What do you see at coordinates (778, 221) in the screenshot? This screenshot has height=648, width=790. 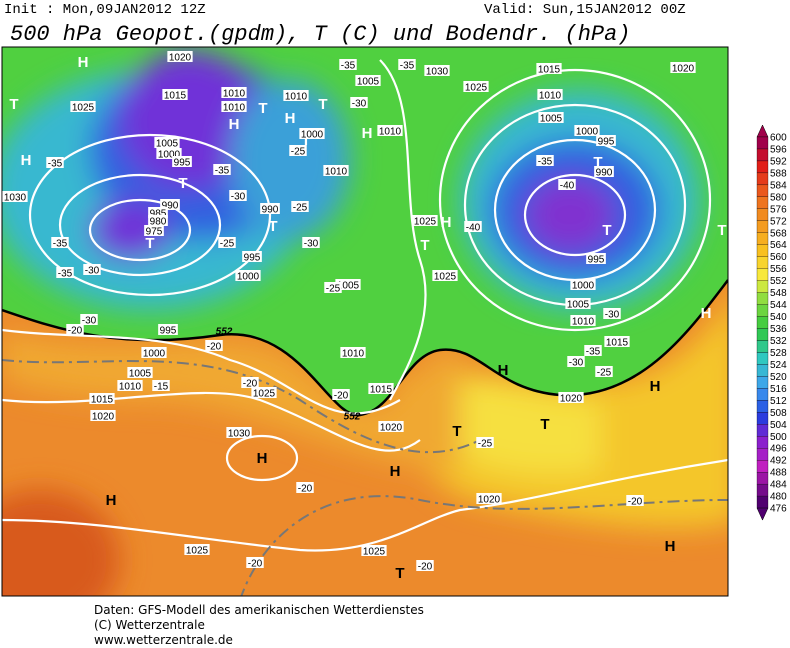 I see `colorbar-label: 572` at bounding box center [778, 221].